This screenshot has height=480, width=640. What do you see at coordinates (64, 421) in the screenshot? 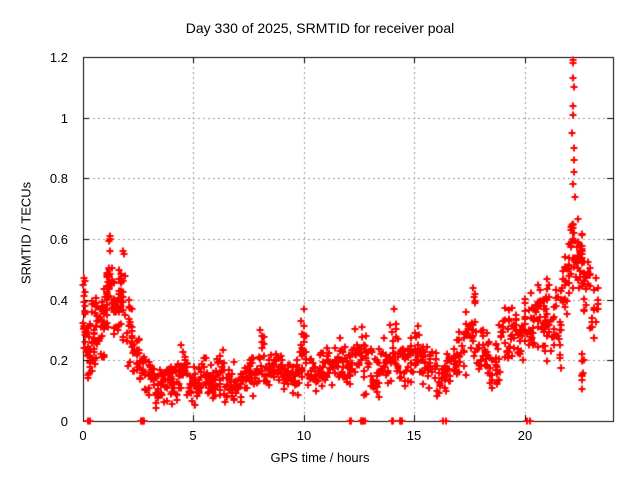
I see `y-tick-label: 0` at bounding box center [64, 421].